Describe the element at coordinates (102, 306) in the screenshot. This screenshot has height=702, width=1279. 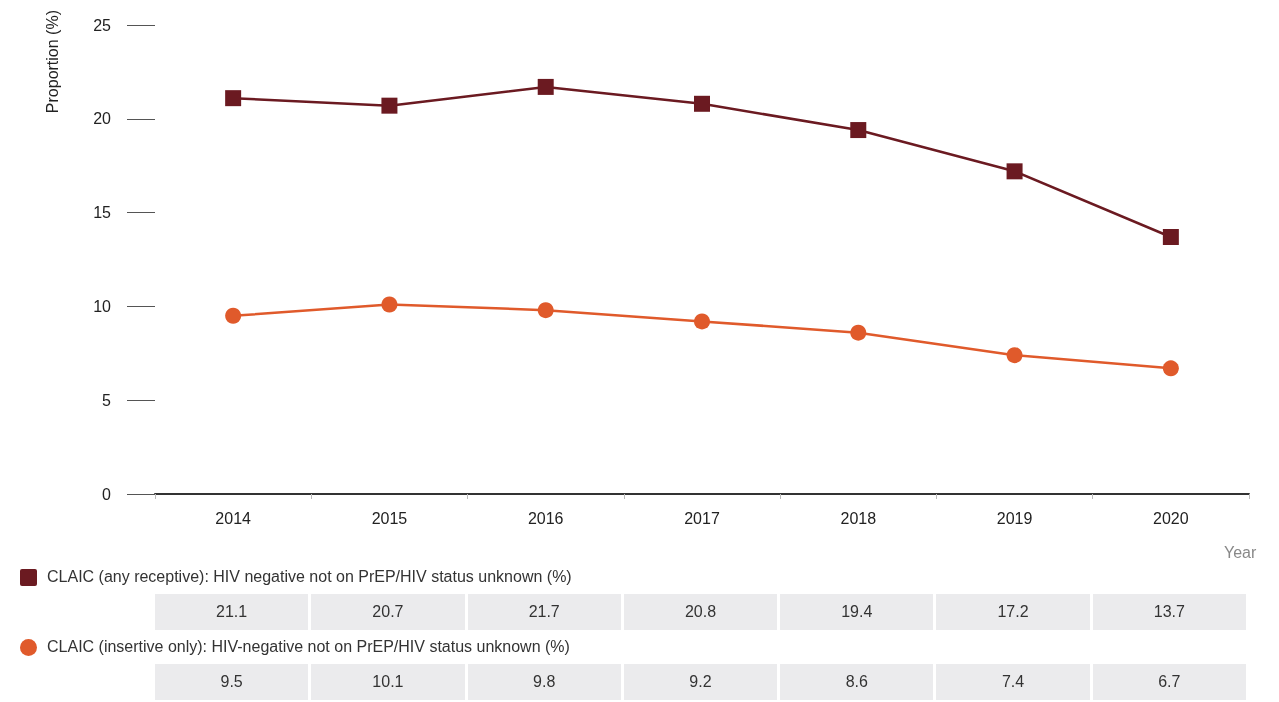
I see `y-tick-label: 10` at that location.